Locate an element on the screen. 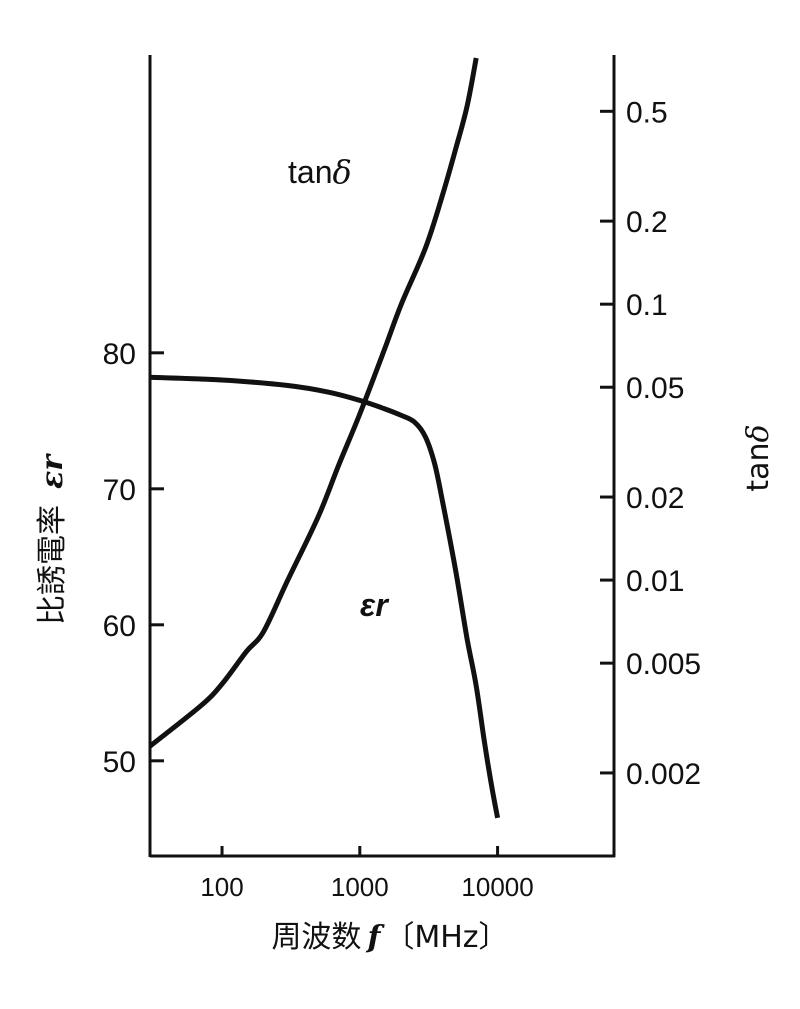 The width and height of the screenshot is (800, 1009). left-tick-label-0: 50 is located at coordinates (119, 762).